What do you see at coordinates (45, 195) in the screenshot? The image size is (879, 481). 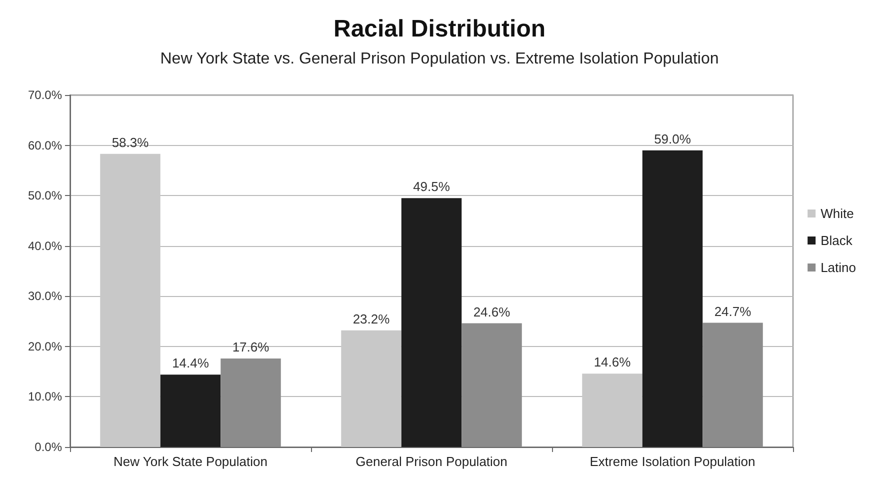 I see `y-tick-label: 50.0%` at bounding box center [45, 195].